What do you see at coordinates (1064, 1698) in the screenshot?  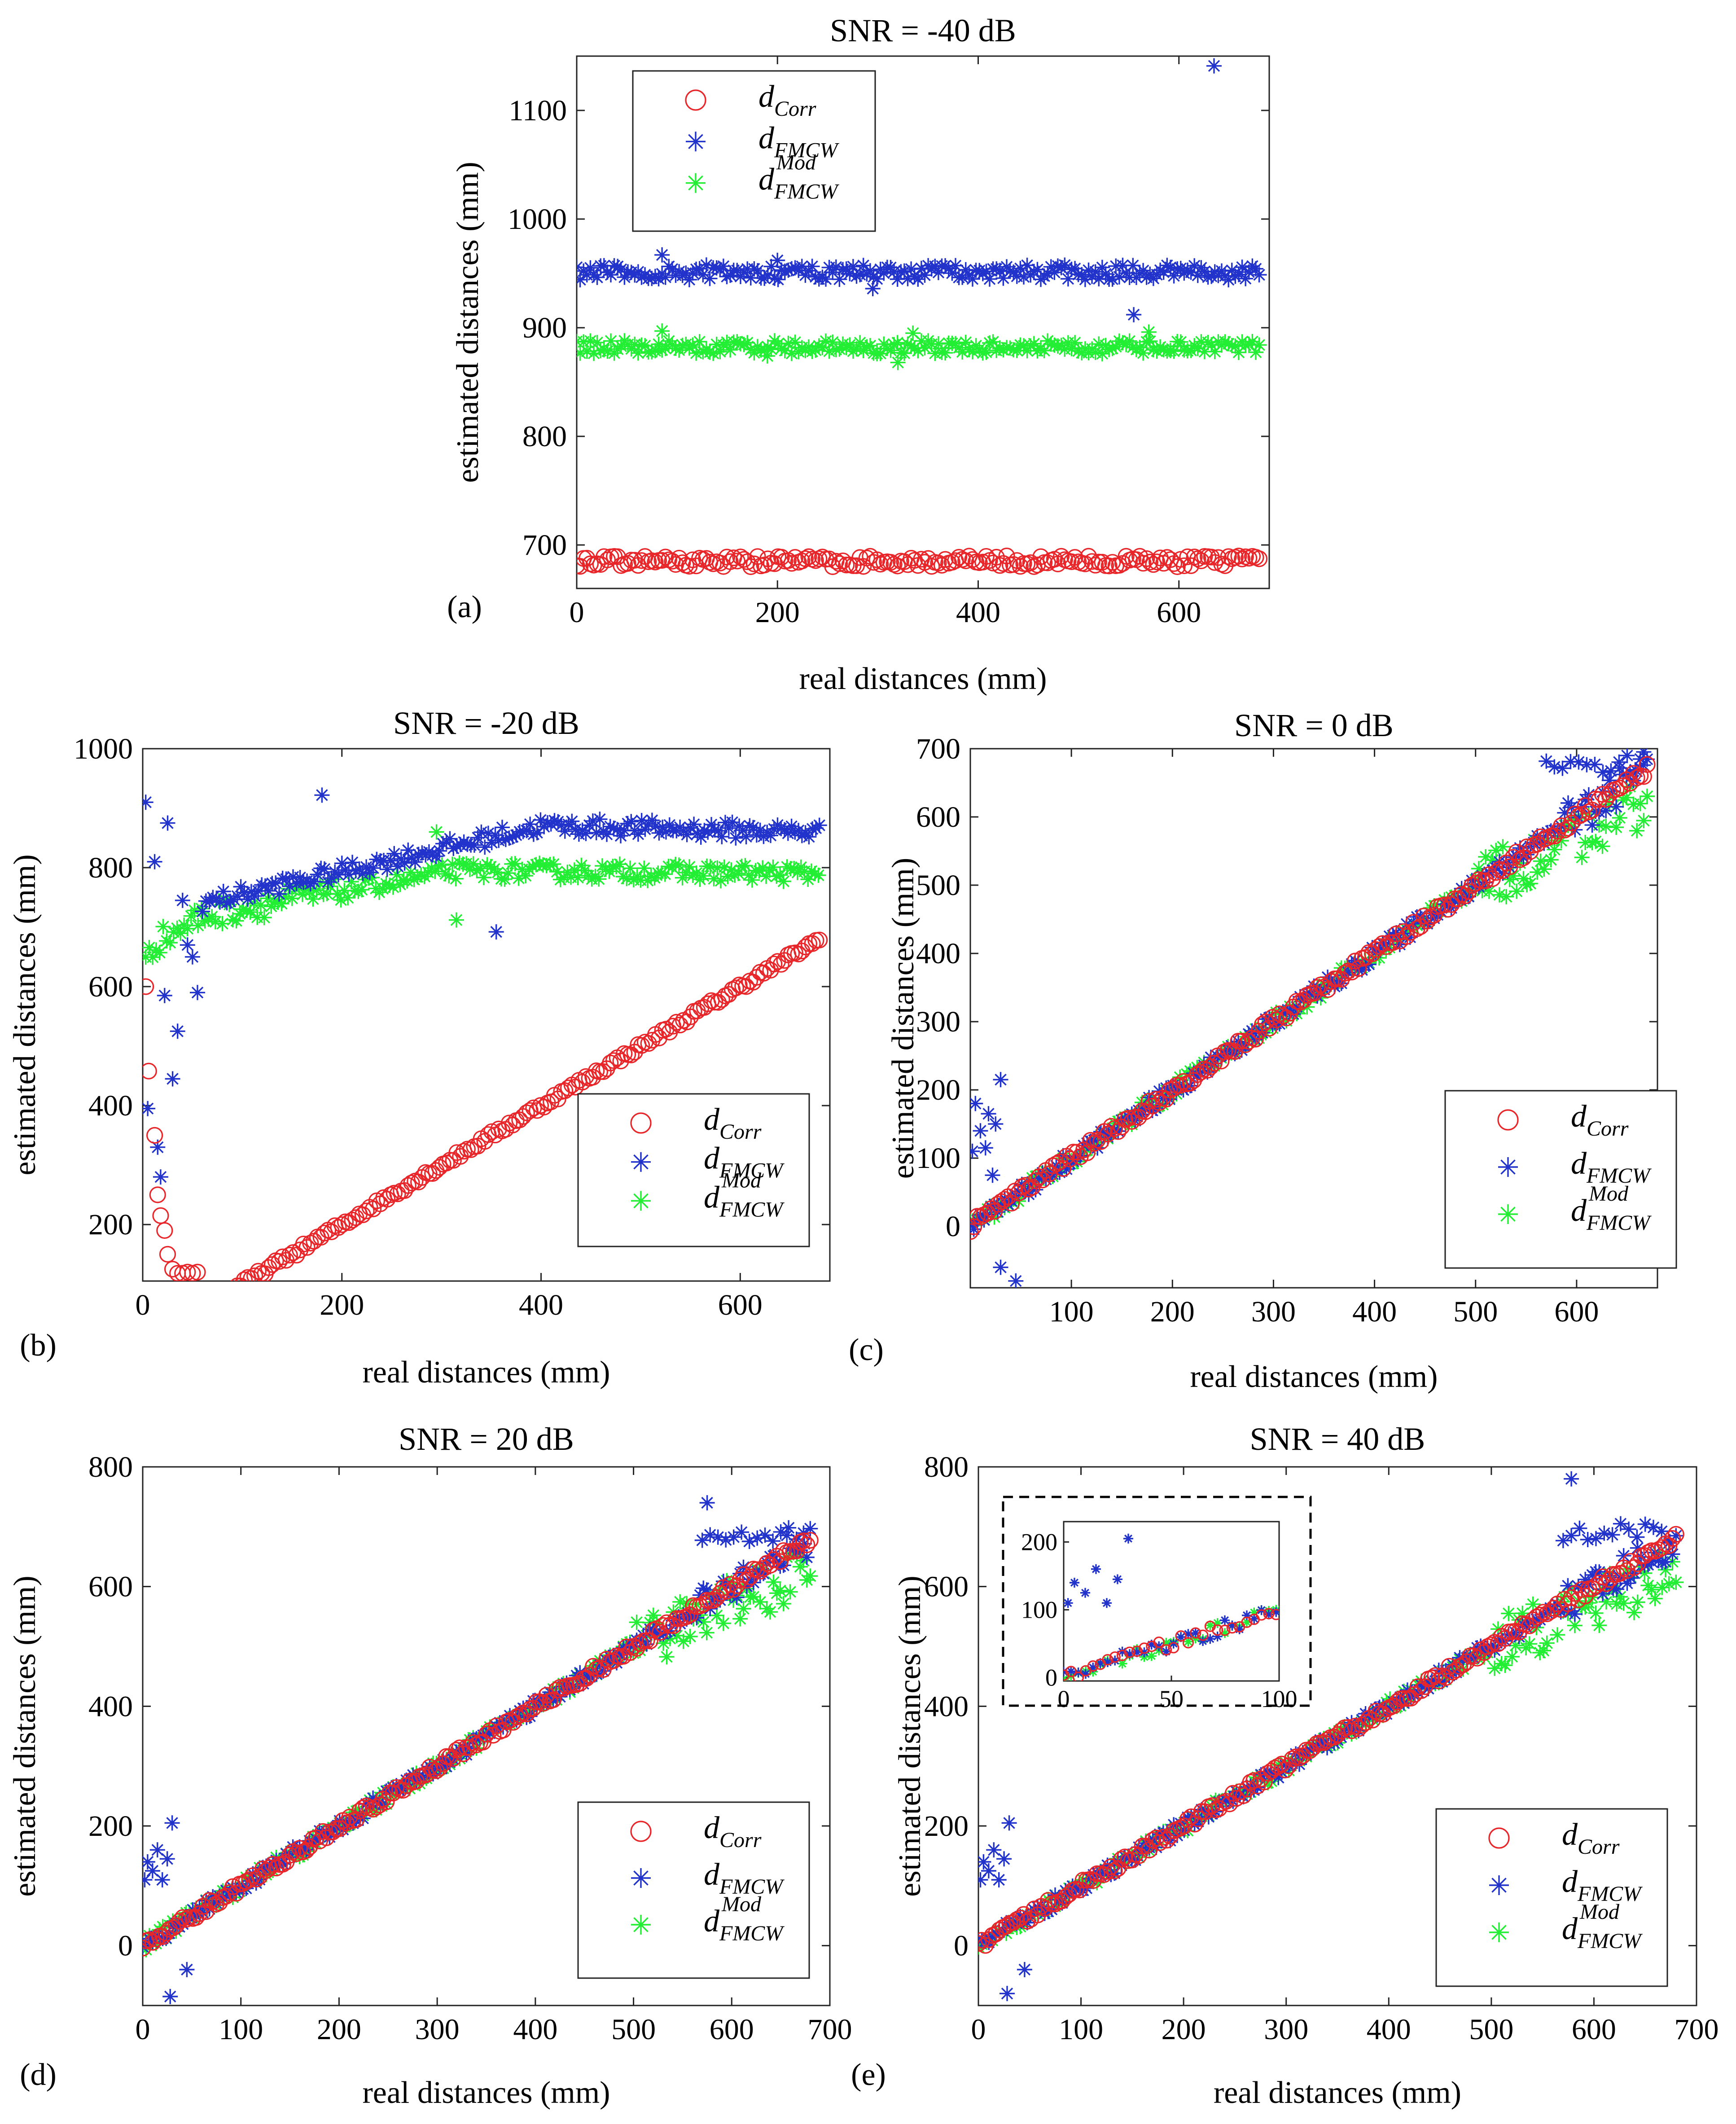 I see `inset-x-tick-label: 0` at bounding box center [1064, 1698].